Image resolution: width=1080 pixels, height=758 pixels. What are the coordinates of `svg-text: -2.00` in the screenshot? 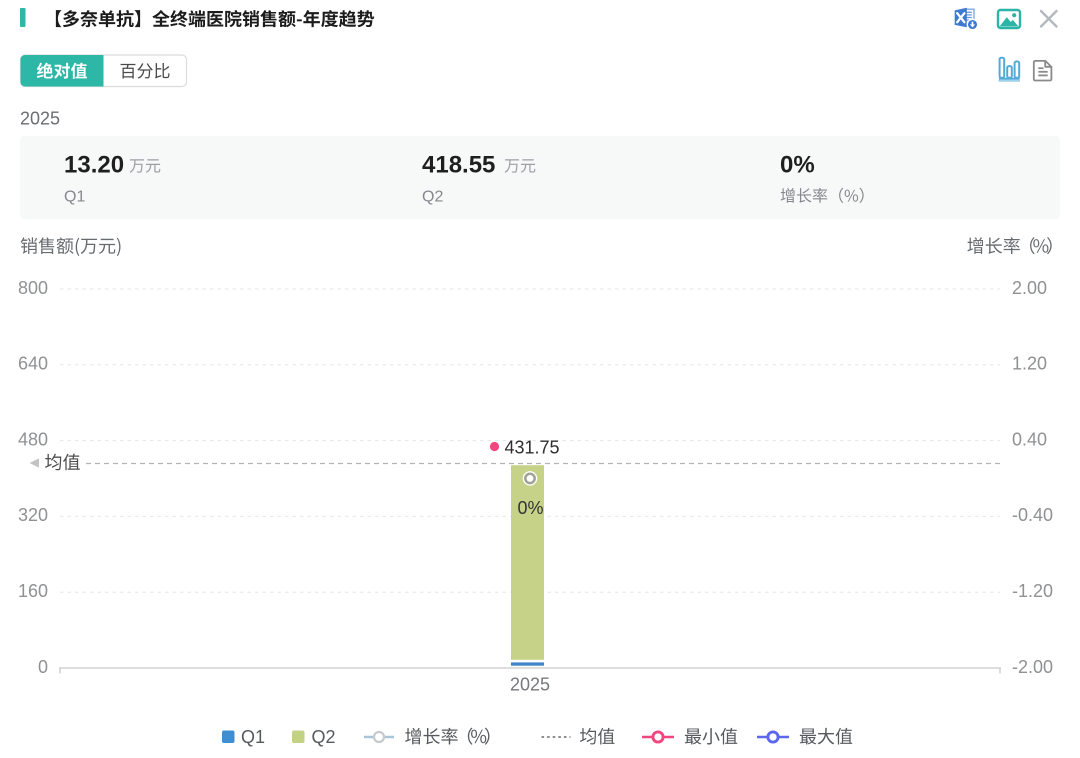 It's located at (1032, 667).